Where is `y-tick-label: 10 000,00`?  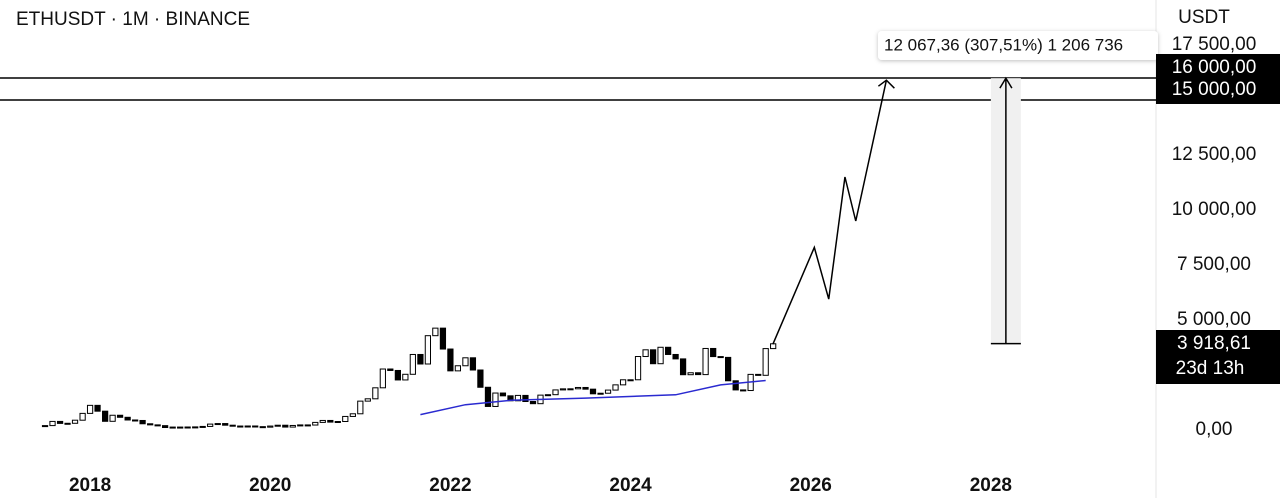 y-tick-label: 10 000,00 is located at coordinates (1214, 209).